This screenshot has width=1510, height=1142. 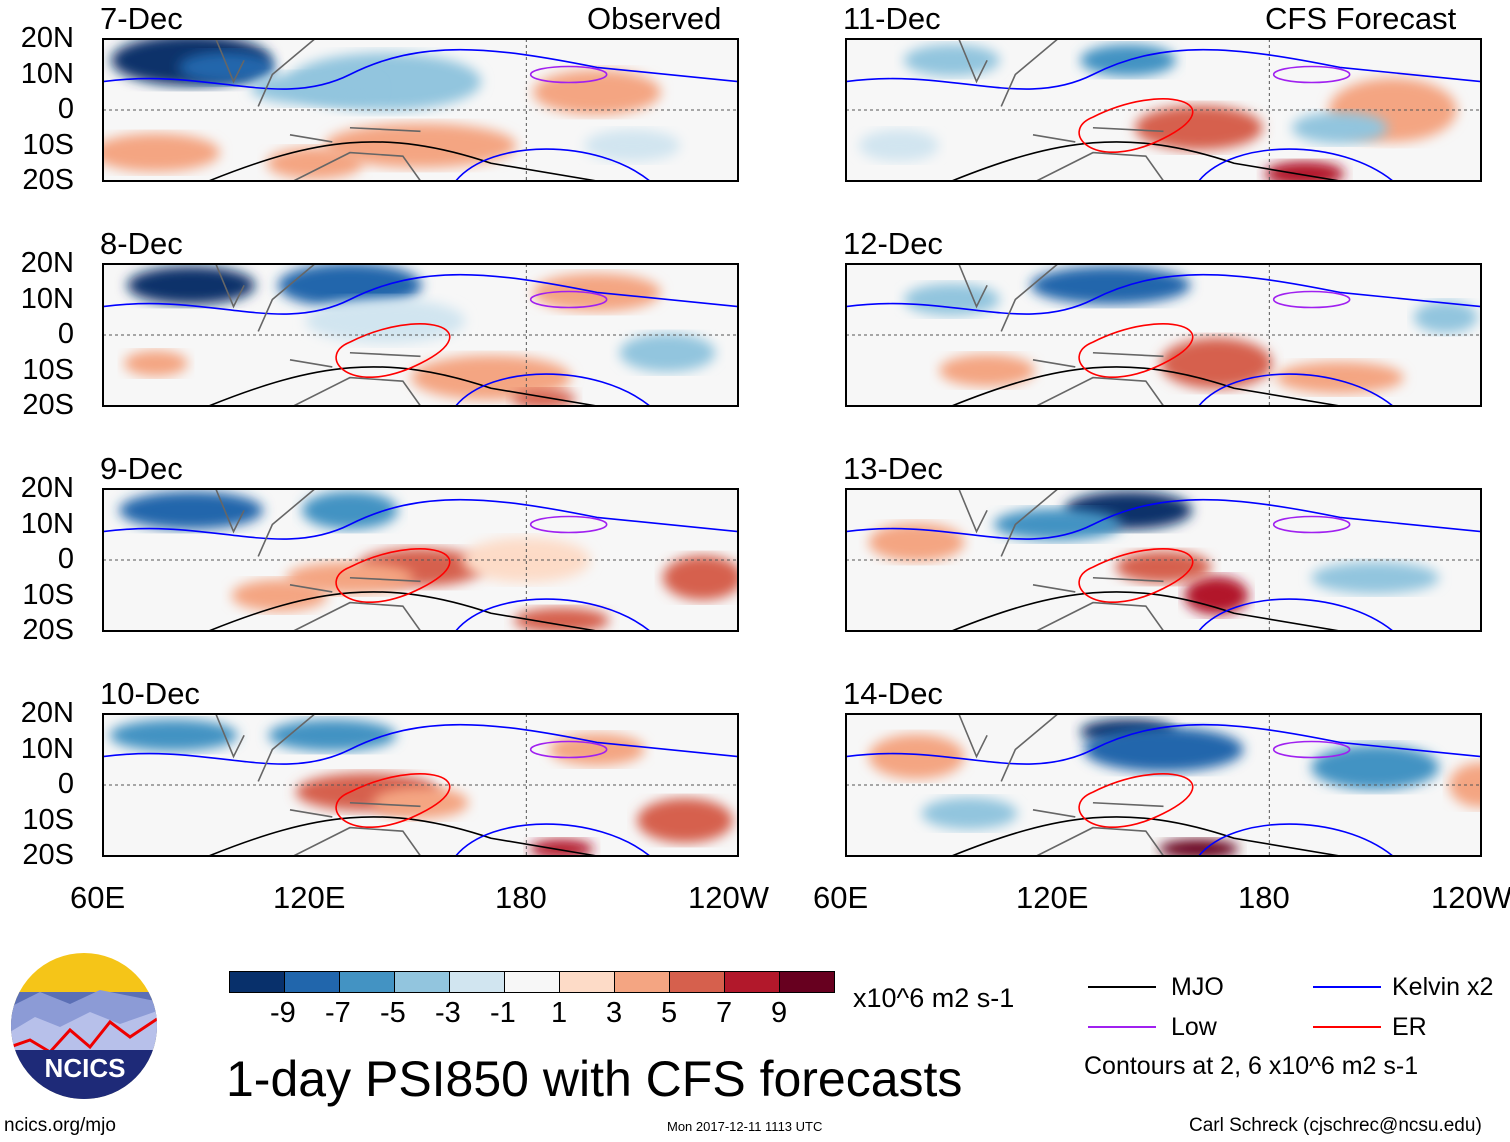 I want to click on legend-label-mjo: MJO, so click(x=1197, y=987).